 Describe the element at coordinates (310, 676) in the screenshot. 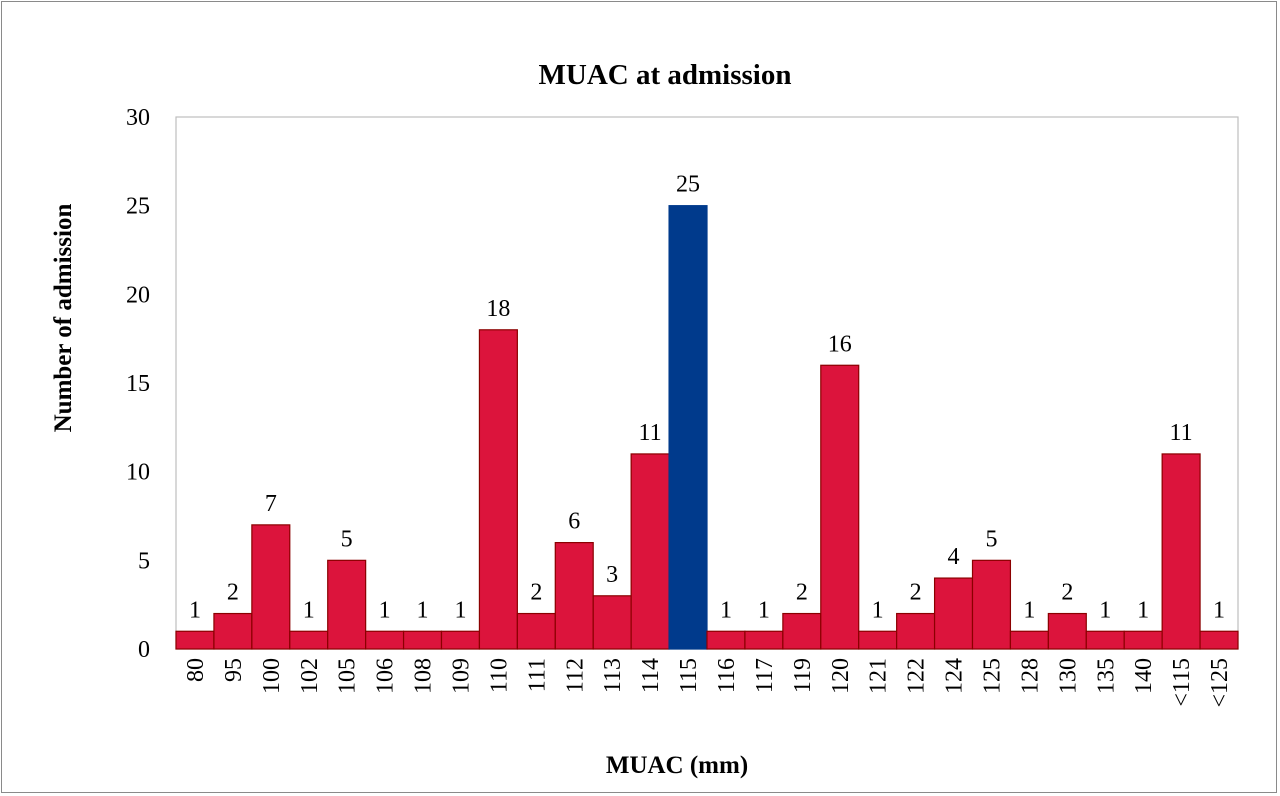

I see `x-tick-label: 102` at that location.